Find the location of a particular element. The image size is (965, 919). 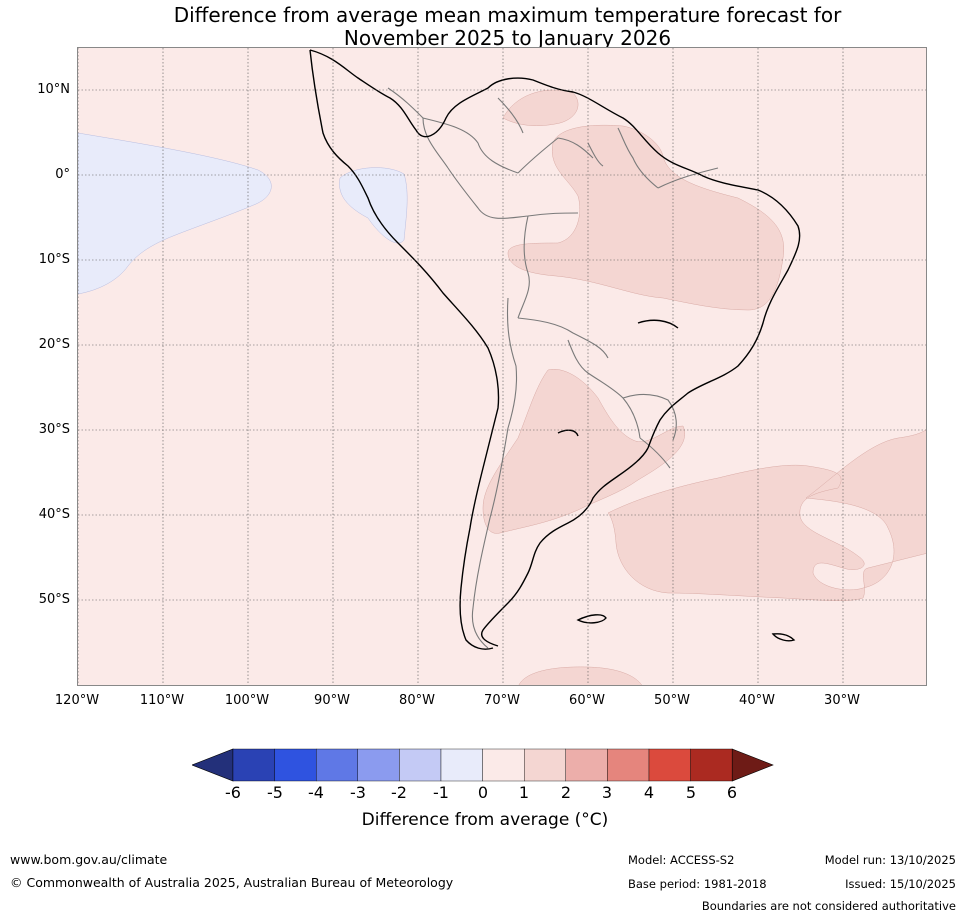

colorbar is located at coordinates (483, 765).